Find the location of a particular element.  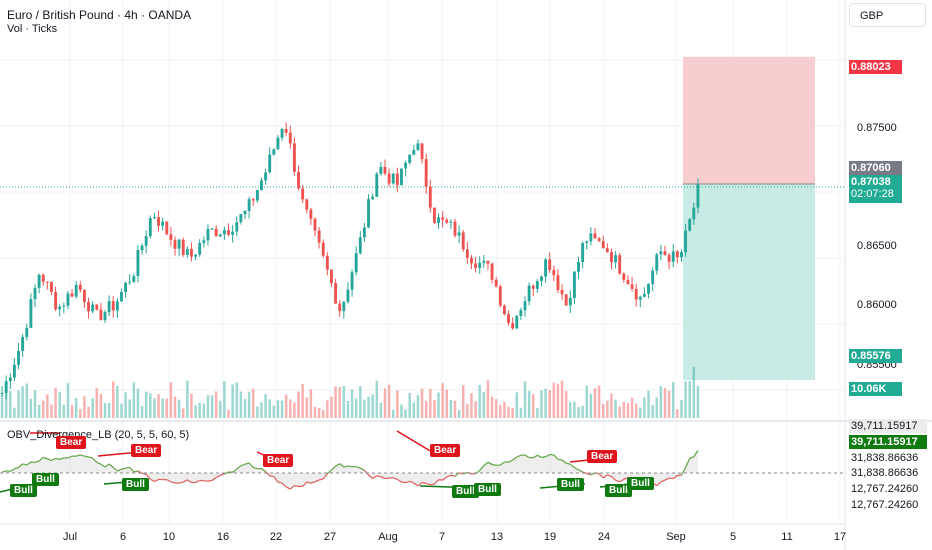

currency-button: GBP is located at coordinates (887, 15).